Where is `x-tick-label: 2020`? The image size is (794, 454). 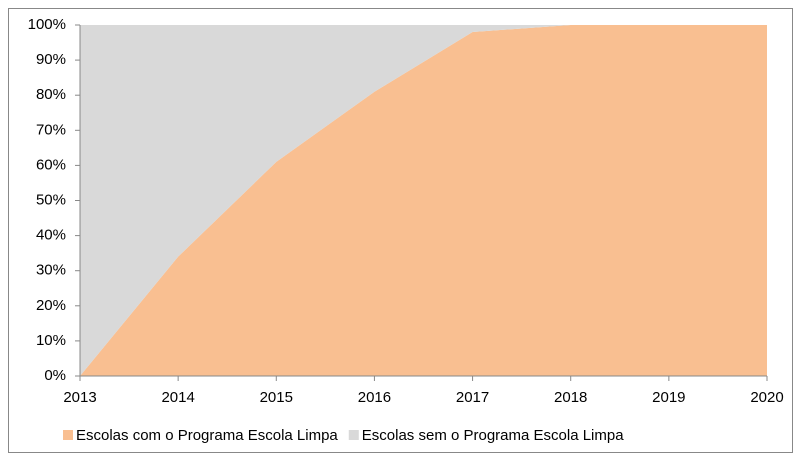
x-tick-label: 2020 is located at coordinates (766, 397).